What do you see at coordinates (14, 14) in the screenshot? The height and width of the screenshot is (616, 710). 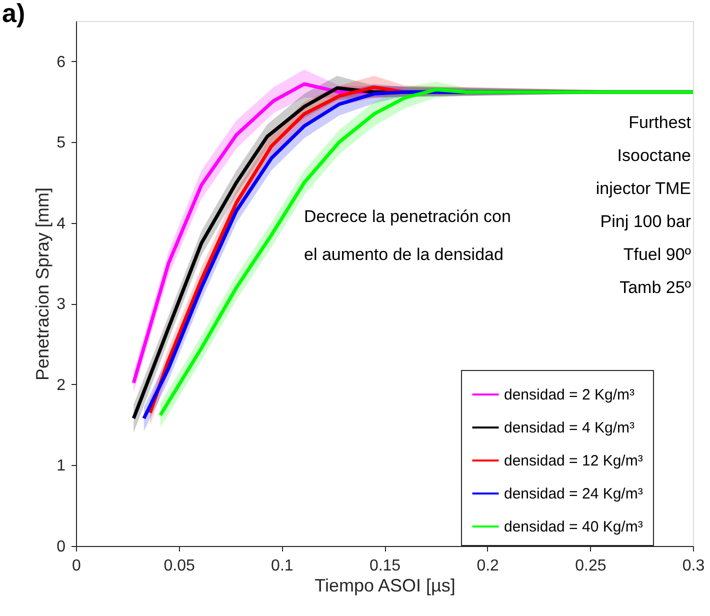 I see `chart-title: a)` at bounding box center [14, 14].